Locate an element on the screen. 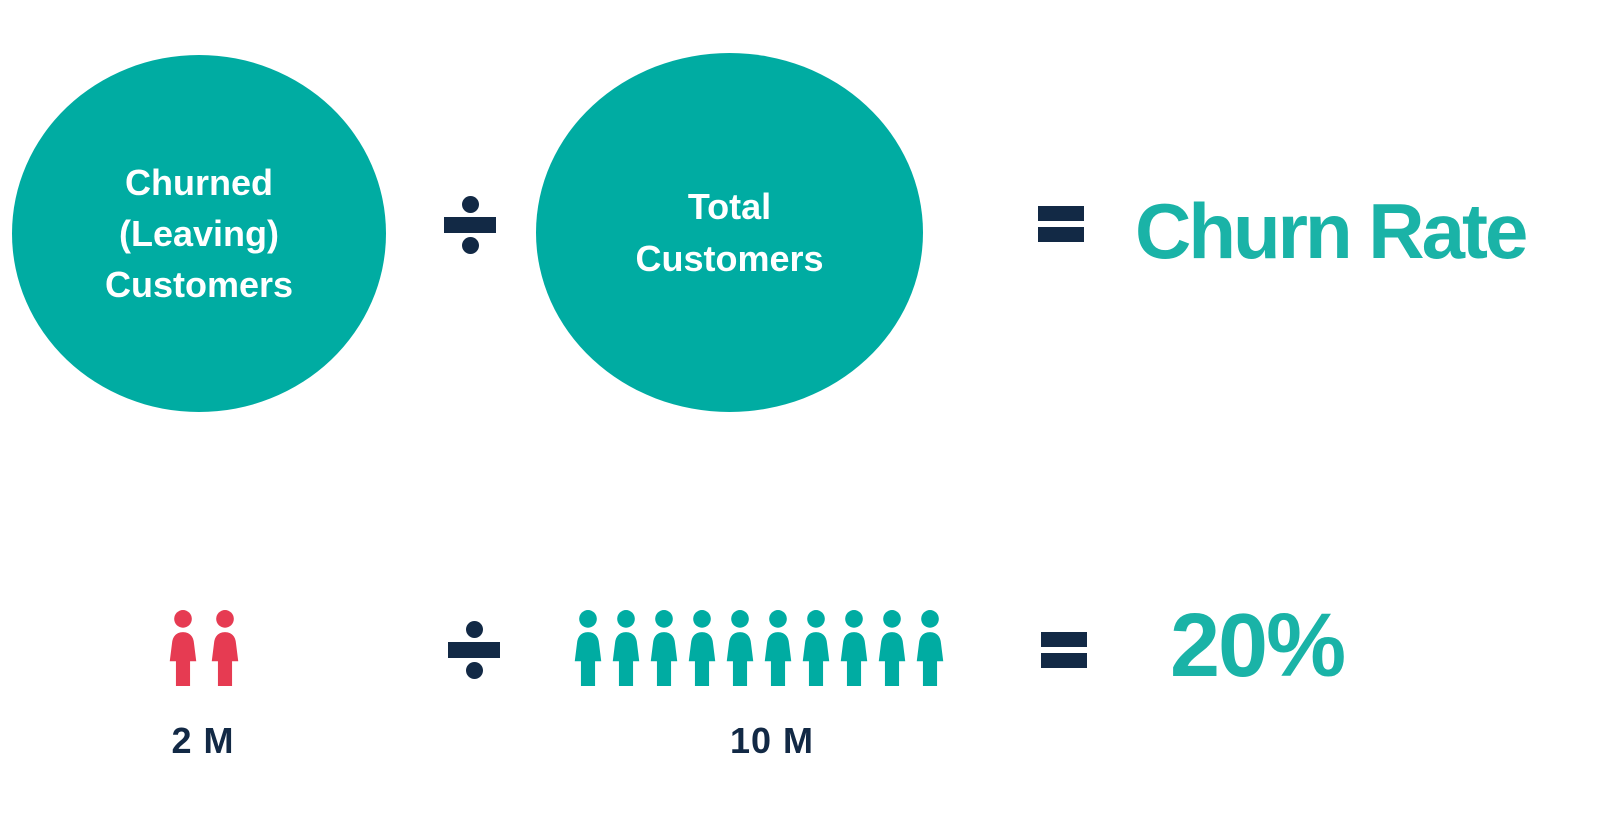  total-customers-label: Total Customers is located at coordinates (729, 232).